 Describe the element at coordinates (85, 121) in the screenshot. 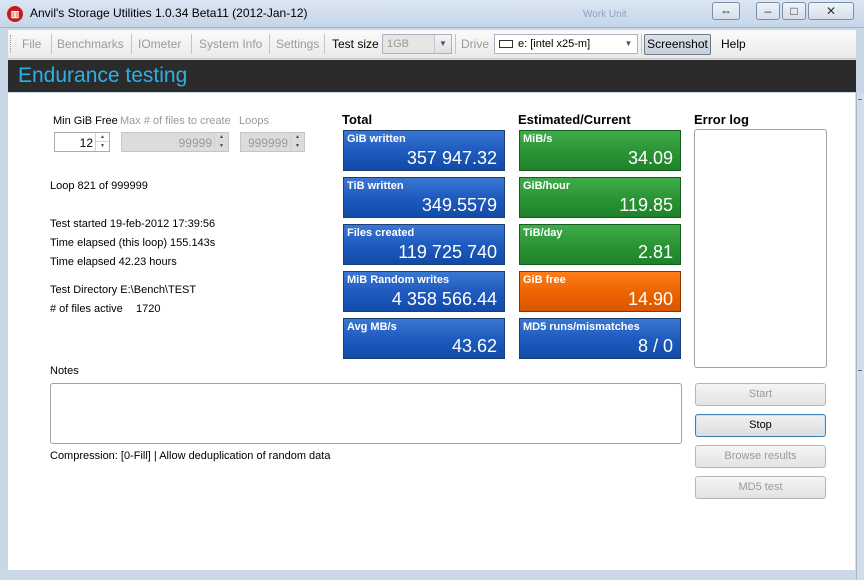

I see `min-gib-free-label: Min GiB Free` at that location.